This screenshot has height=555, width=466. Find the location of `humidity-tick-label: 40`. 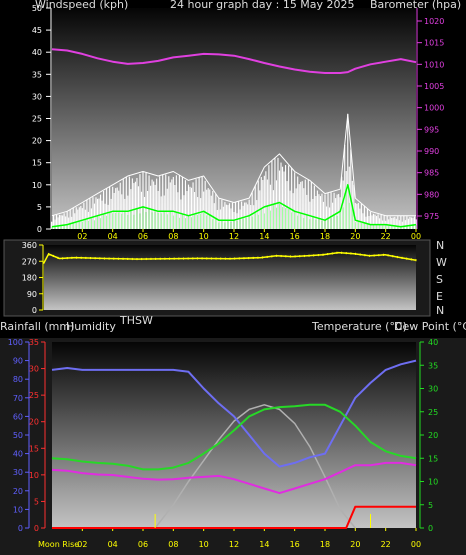

humidity-tick-label: 40 is located at coordinates (18, 454).